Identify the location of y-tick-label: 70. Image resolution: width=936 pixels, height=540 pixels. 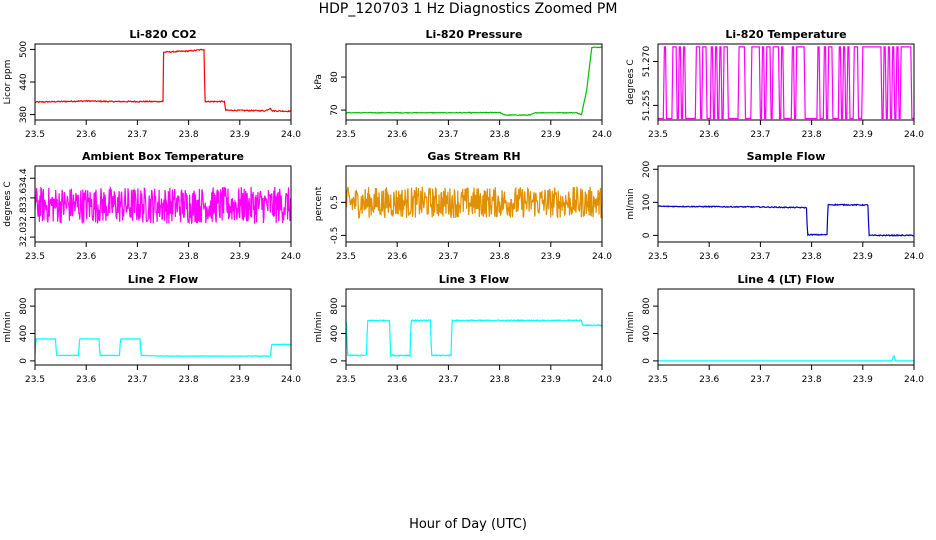
(335, 110).